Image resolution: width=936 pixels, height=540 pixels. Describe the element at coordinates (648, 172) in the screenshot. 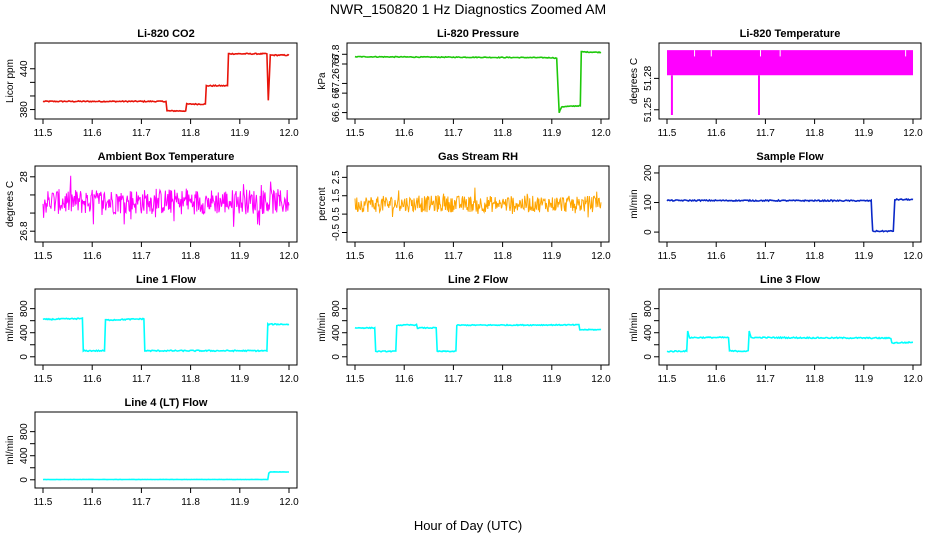

I see `y-tick-label: 200` at that location.